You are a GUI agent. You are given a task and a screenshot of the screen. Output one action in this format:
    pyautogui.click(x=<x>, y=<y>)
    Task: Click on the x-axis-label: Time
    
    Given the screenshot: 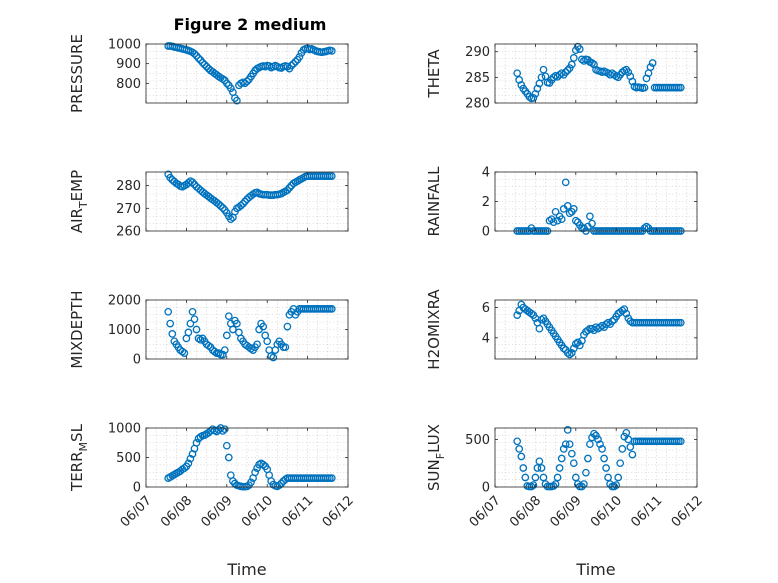 What is the action you would take?
    pyautogui.click(x=246, y=569)
    